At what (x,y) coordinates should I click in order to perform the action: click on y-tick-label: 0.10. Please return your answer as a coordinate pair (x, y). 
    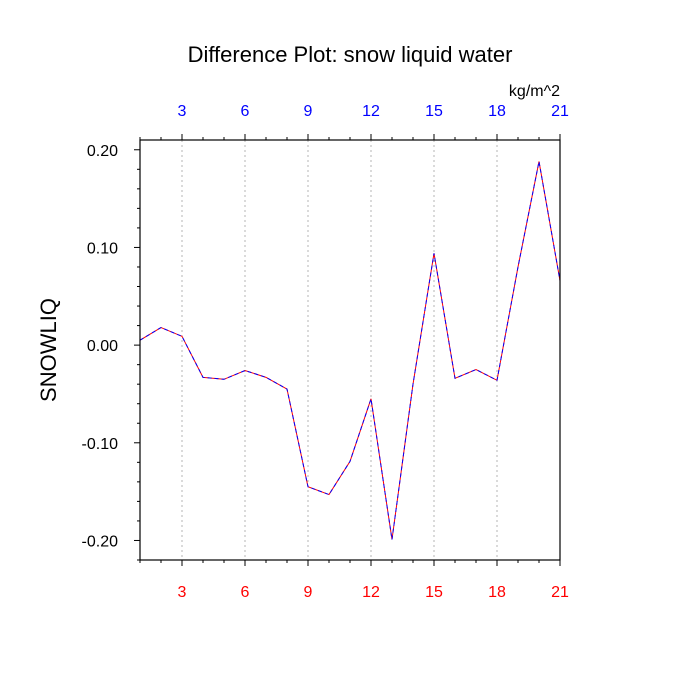
    Looking at the image, I should click on (102, 248).